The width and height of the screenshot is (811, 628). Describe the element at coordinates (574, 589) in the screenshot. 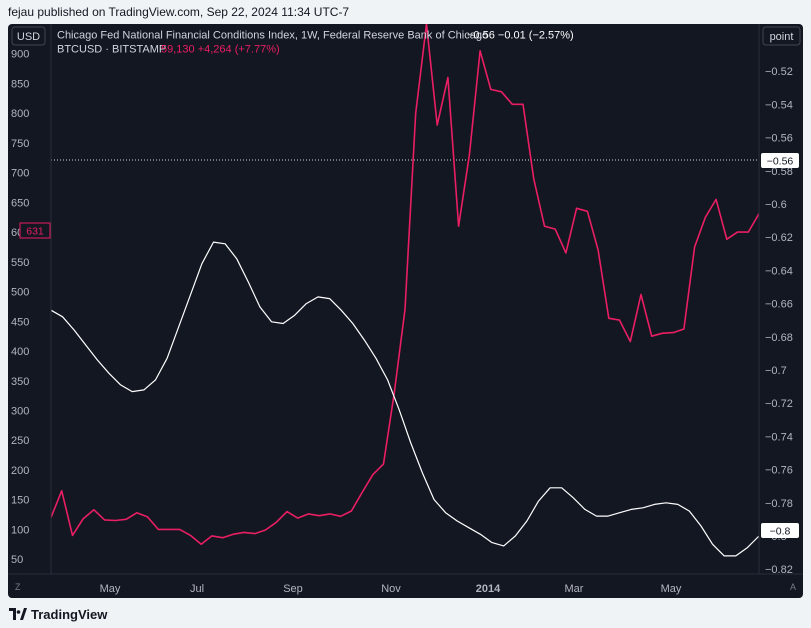

I see `time-axis-tick-label: Mar` at that location.